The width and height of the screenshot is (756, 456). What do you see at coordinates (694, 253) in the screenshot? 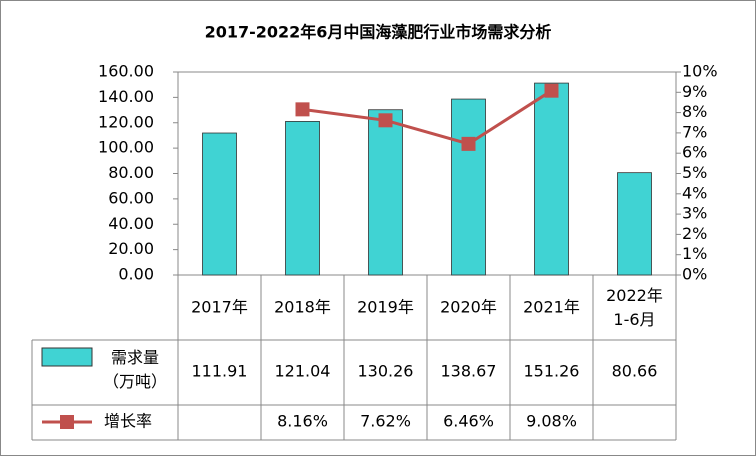
I see `y2-tick-label: 1%` at bounding box center [694, 253].